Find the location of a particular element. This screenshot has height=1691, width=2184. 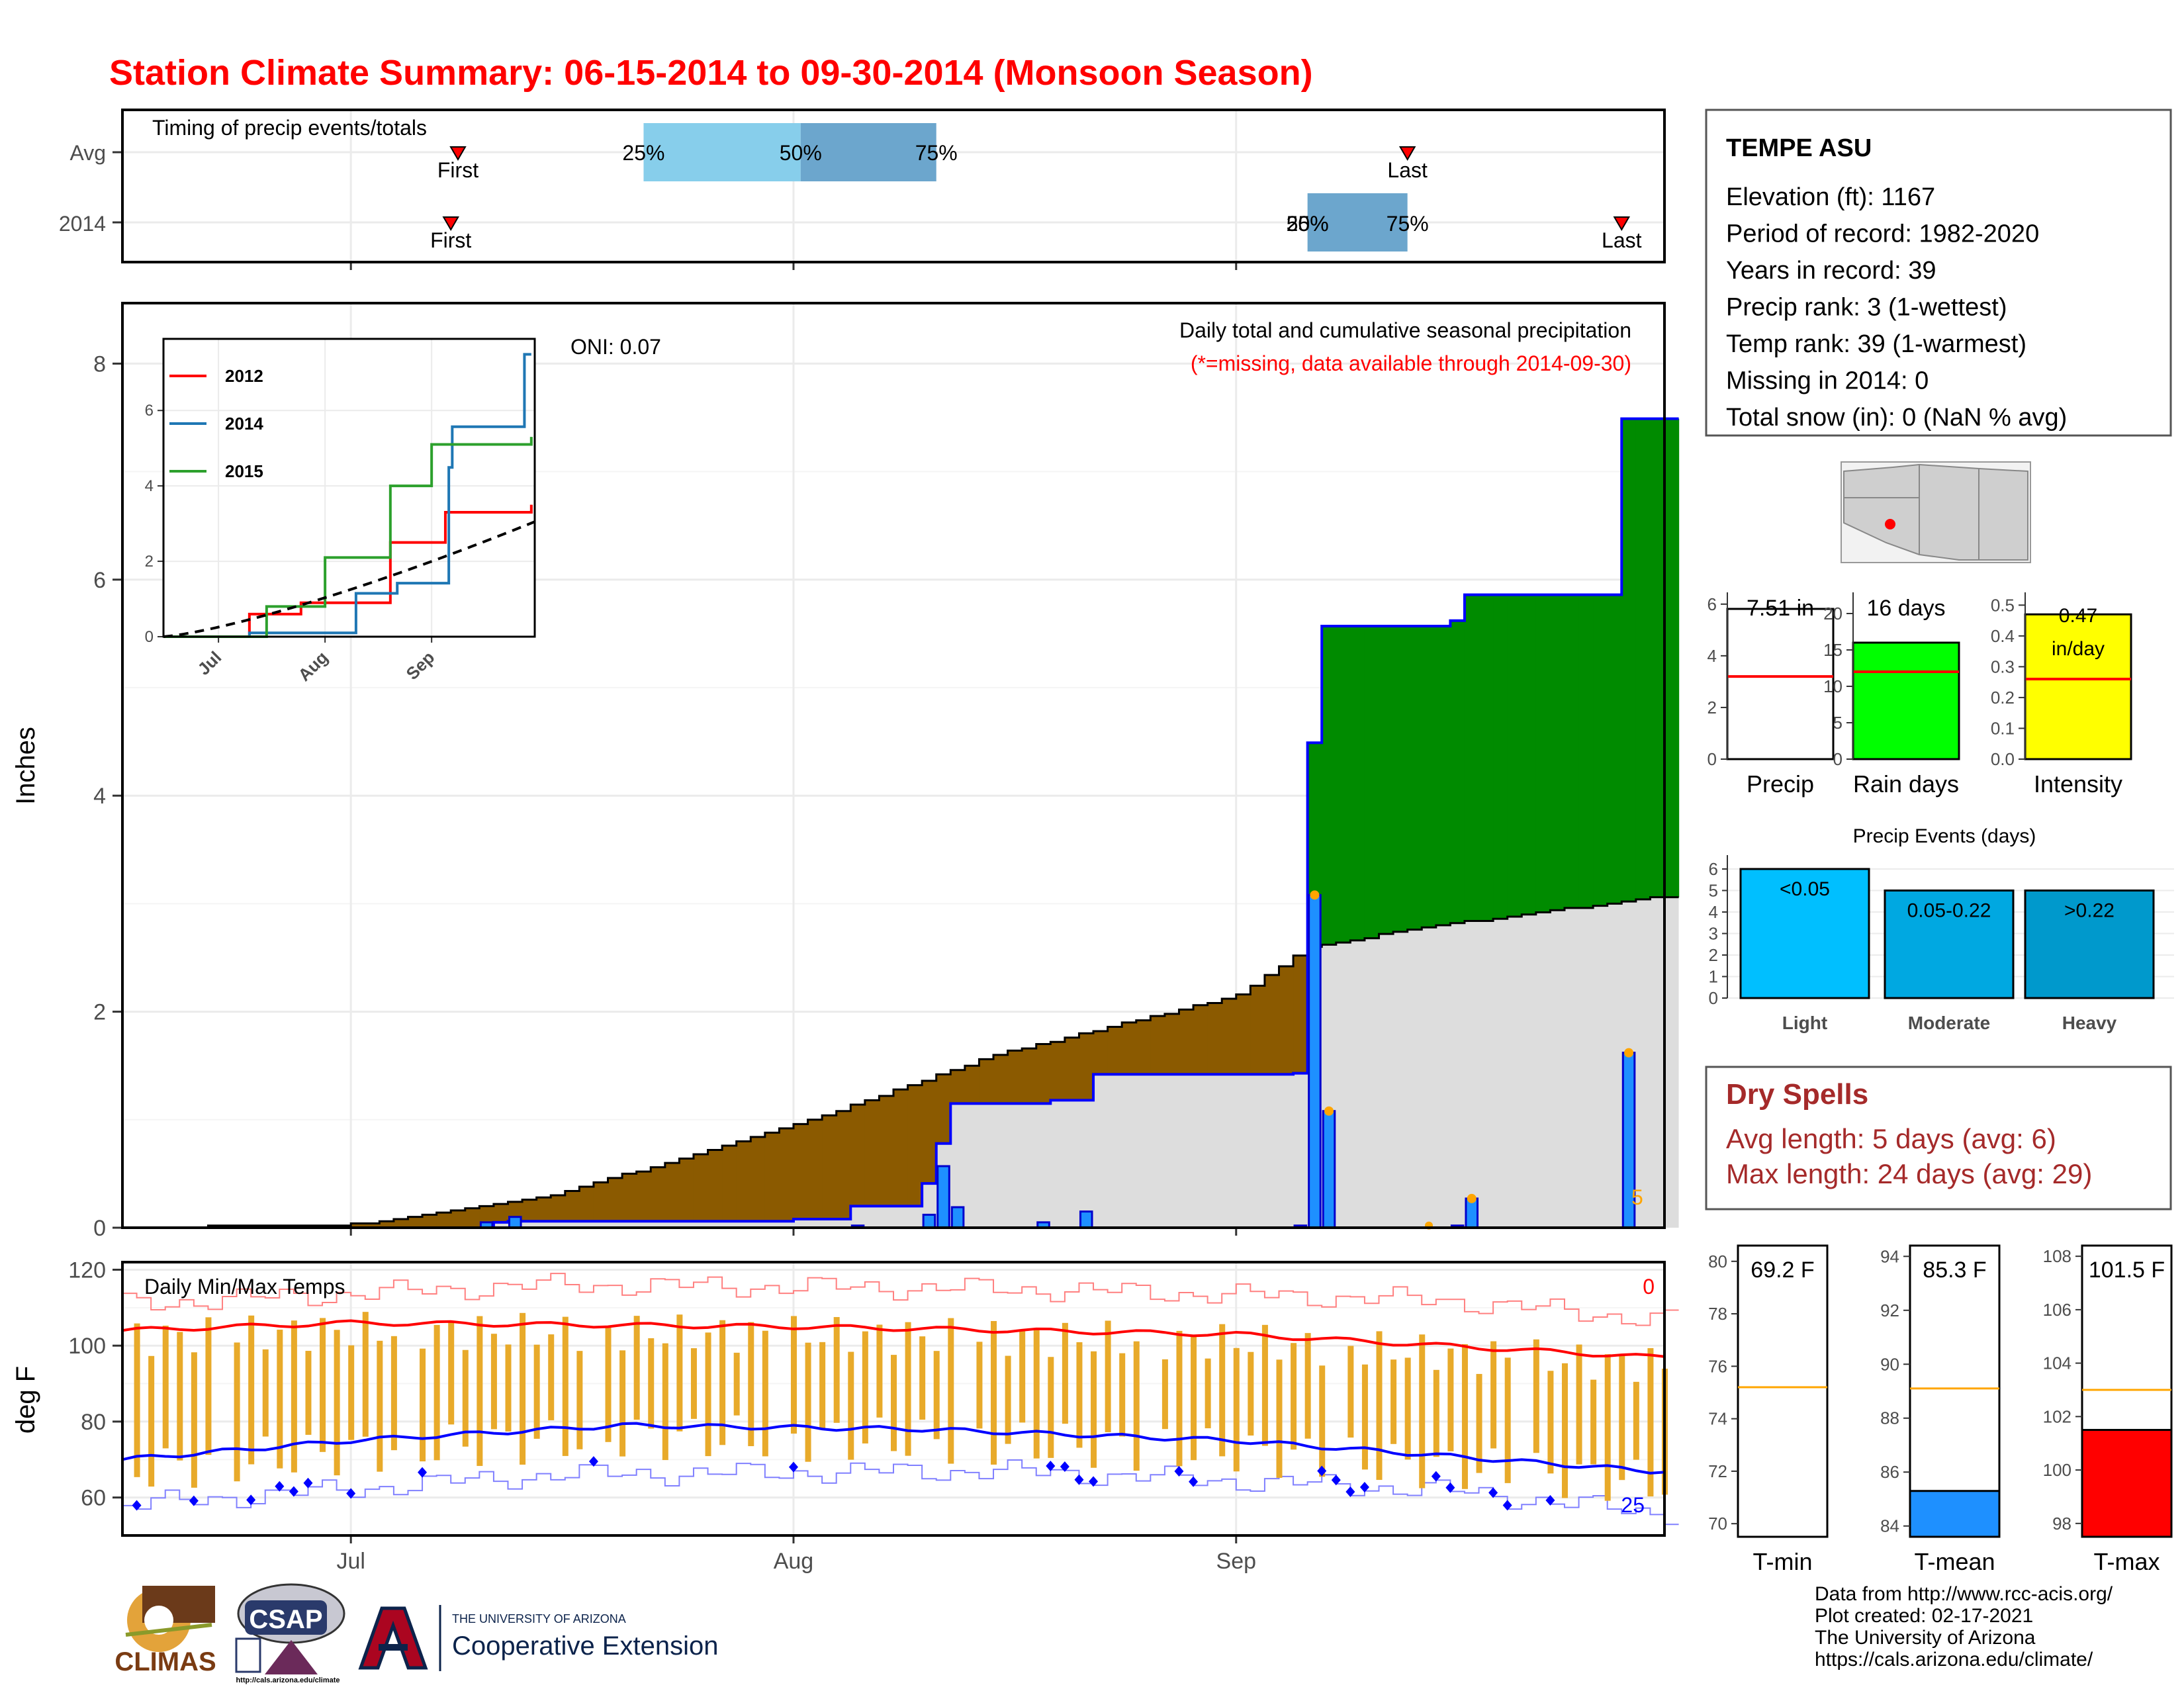

inset-series-2015 is located at coordinates (348, 537).